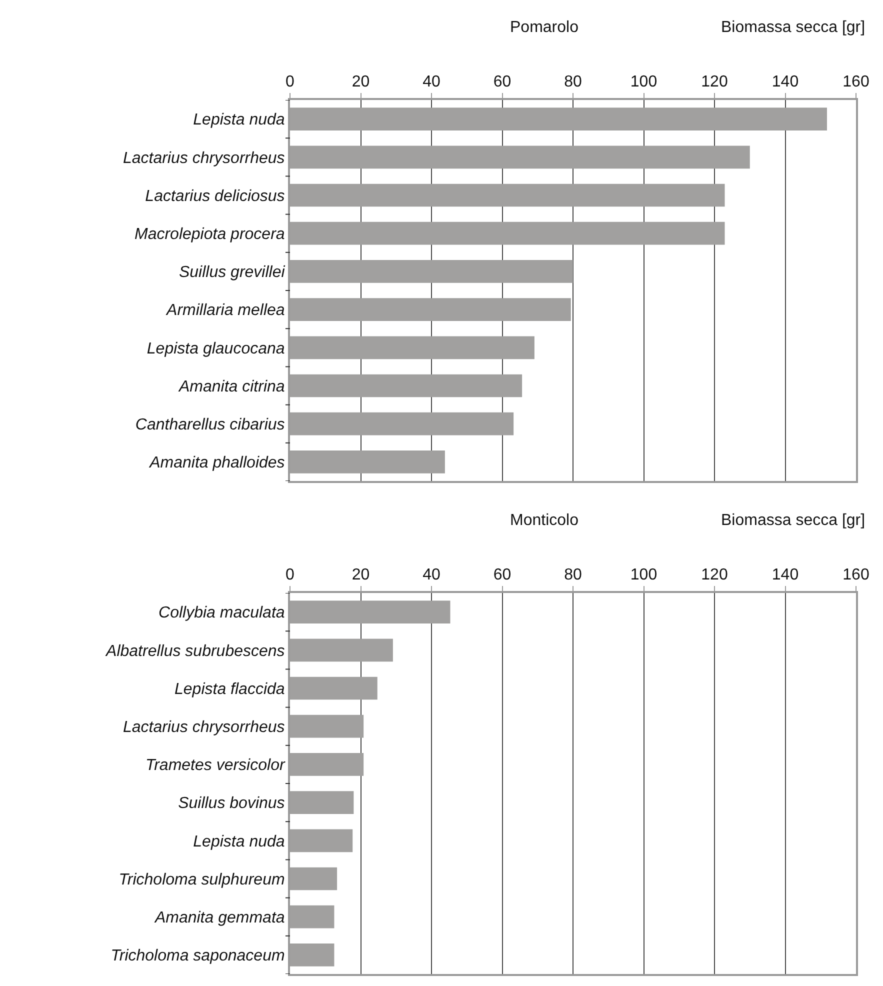  What do you see at coordinates (544, 27) in the screenshot?
I see `chart-title: Pomarolo` at bounding box center [544, 27].